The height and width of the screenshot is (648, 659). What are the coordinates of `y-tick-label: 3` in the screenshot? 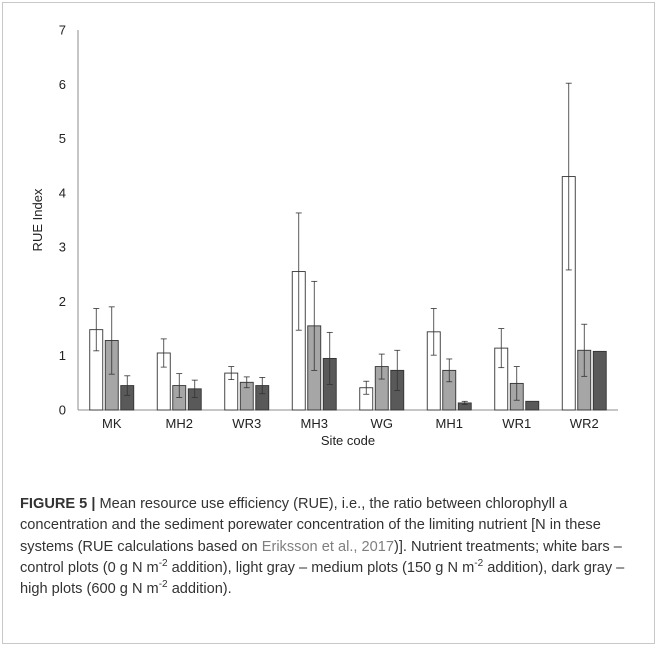 It's located at (62, 247).